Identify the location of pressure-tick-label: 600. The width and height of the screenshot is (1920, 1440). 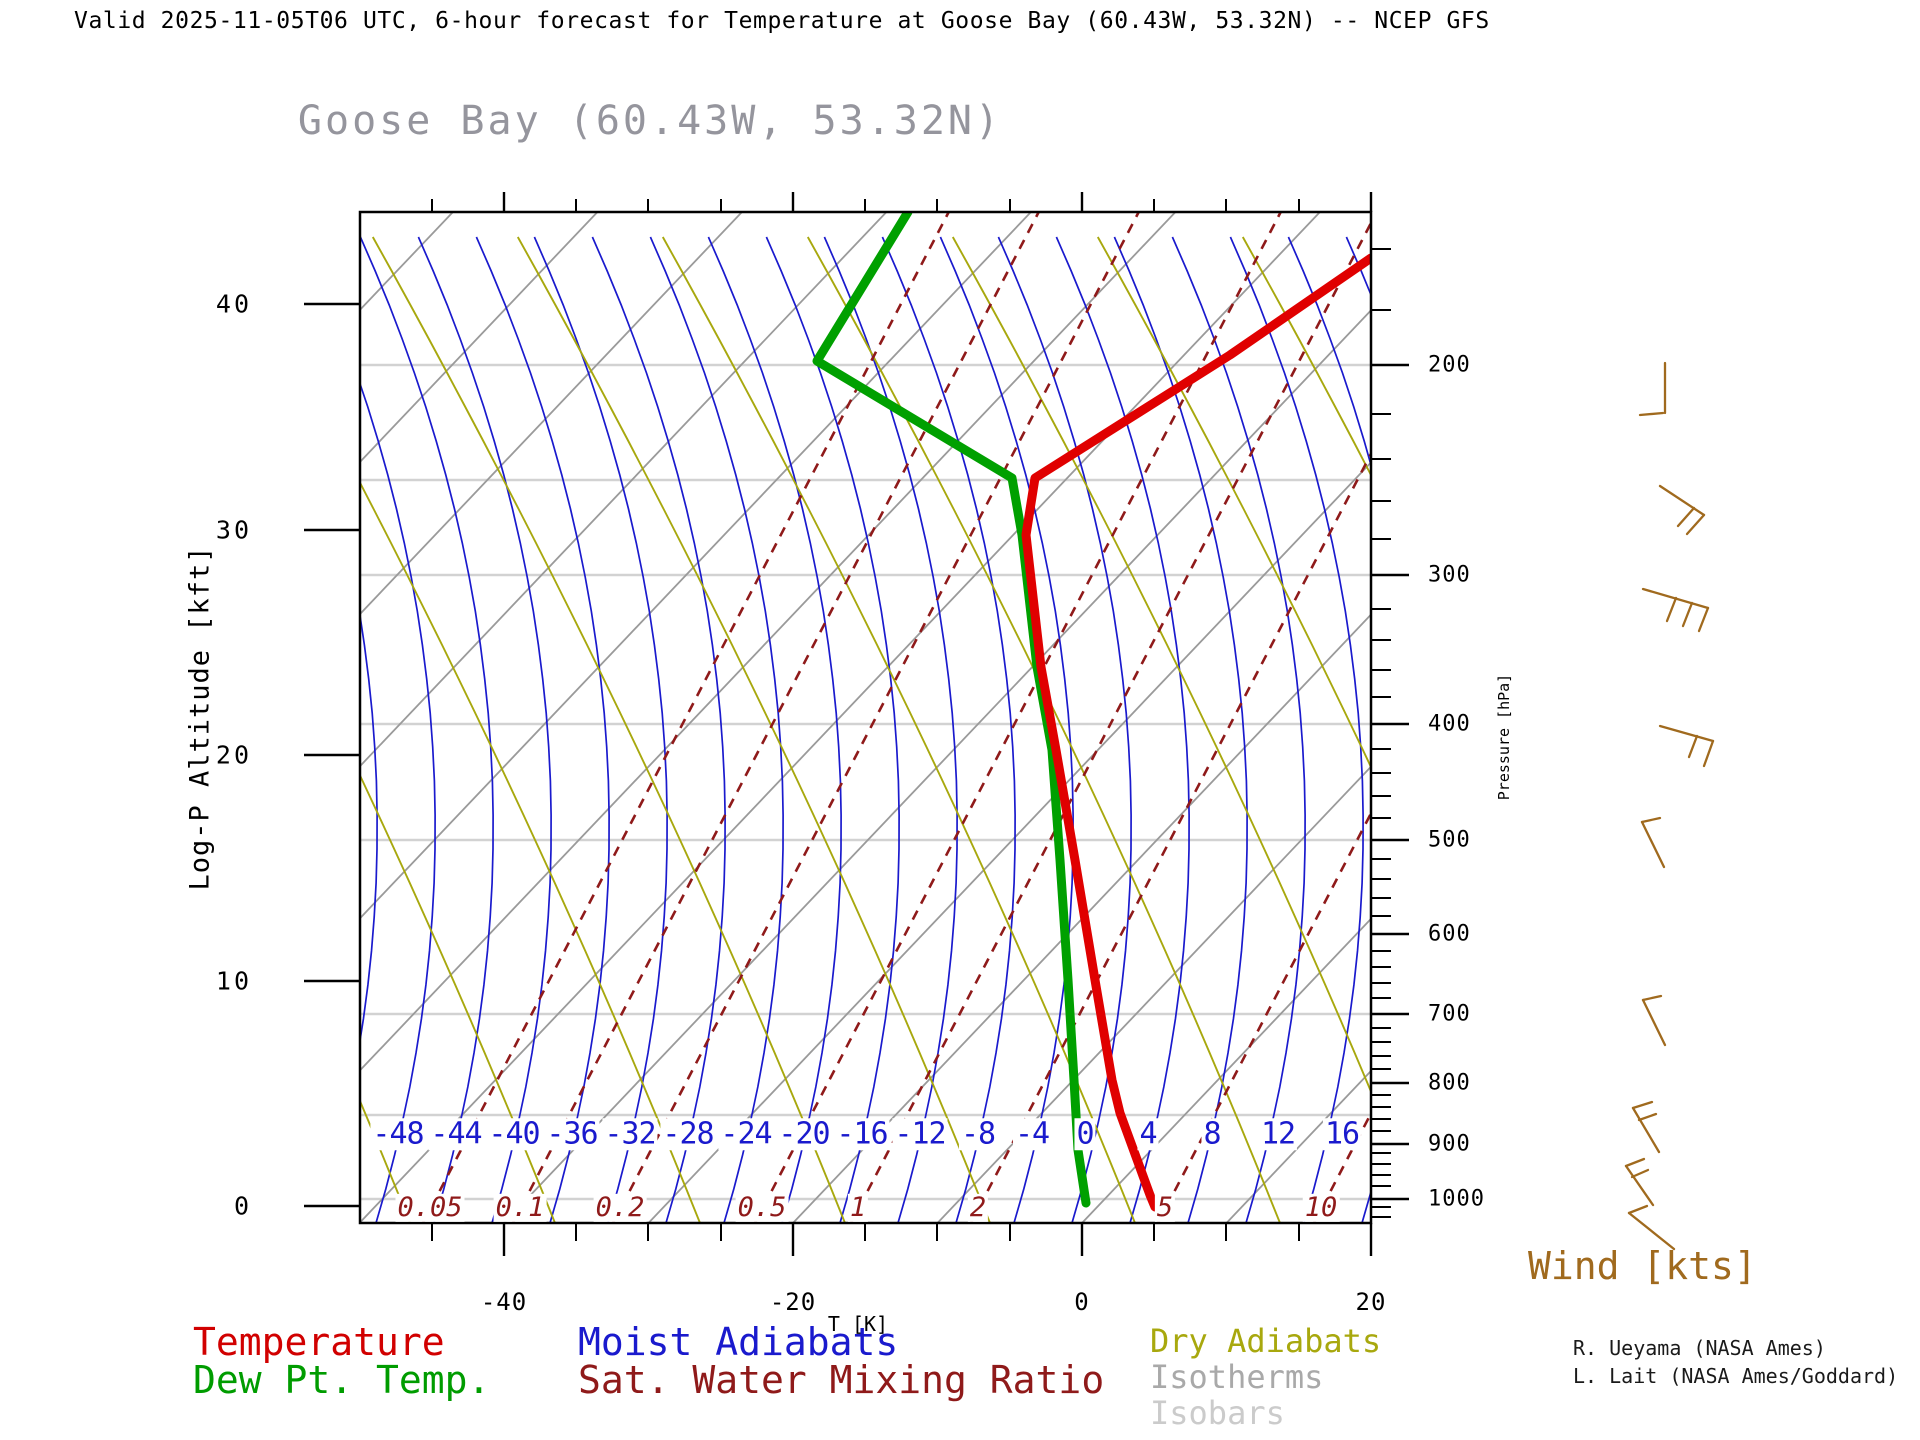
(1449, 934).